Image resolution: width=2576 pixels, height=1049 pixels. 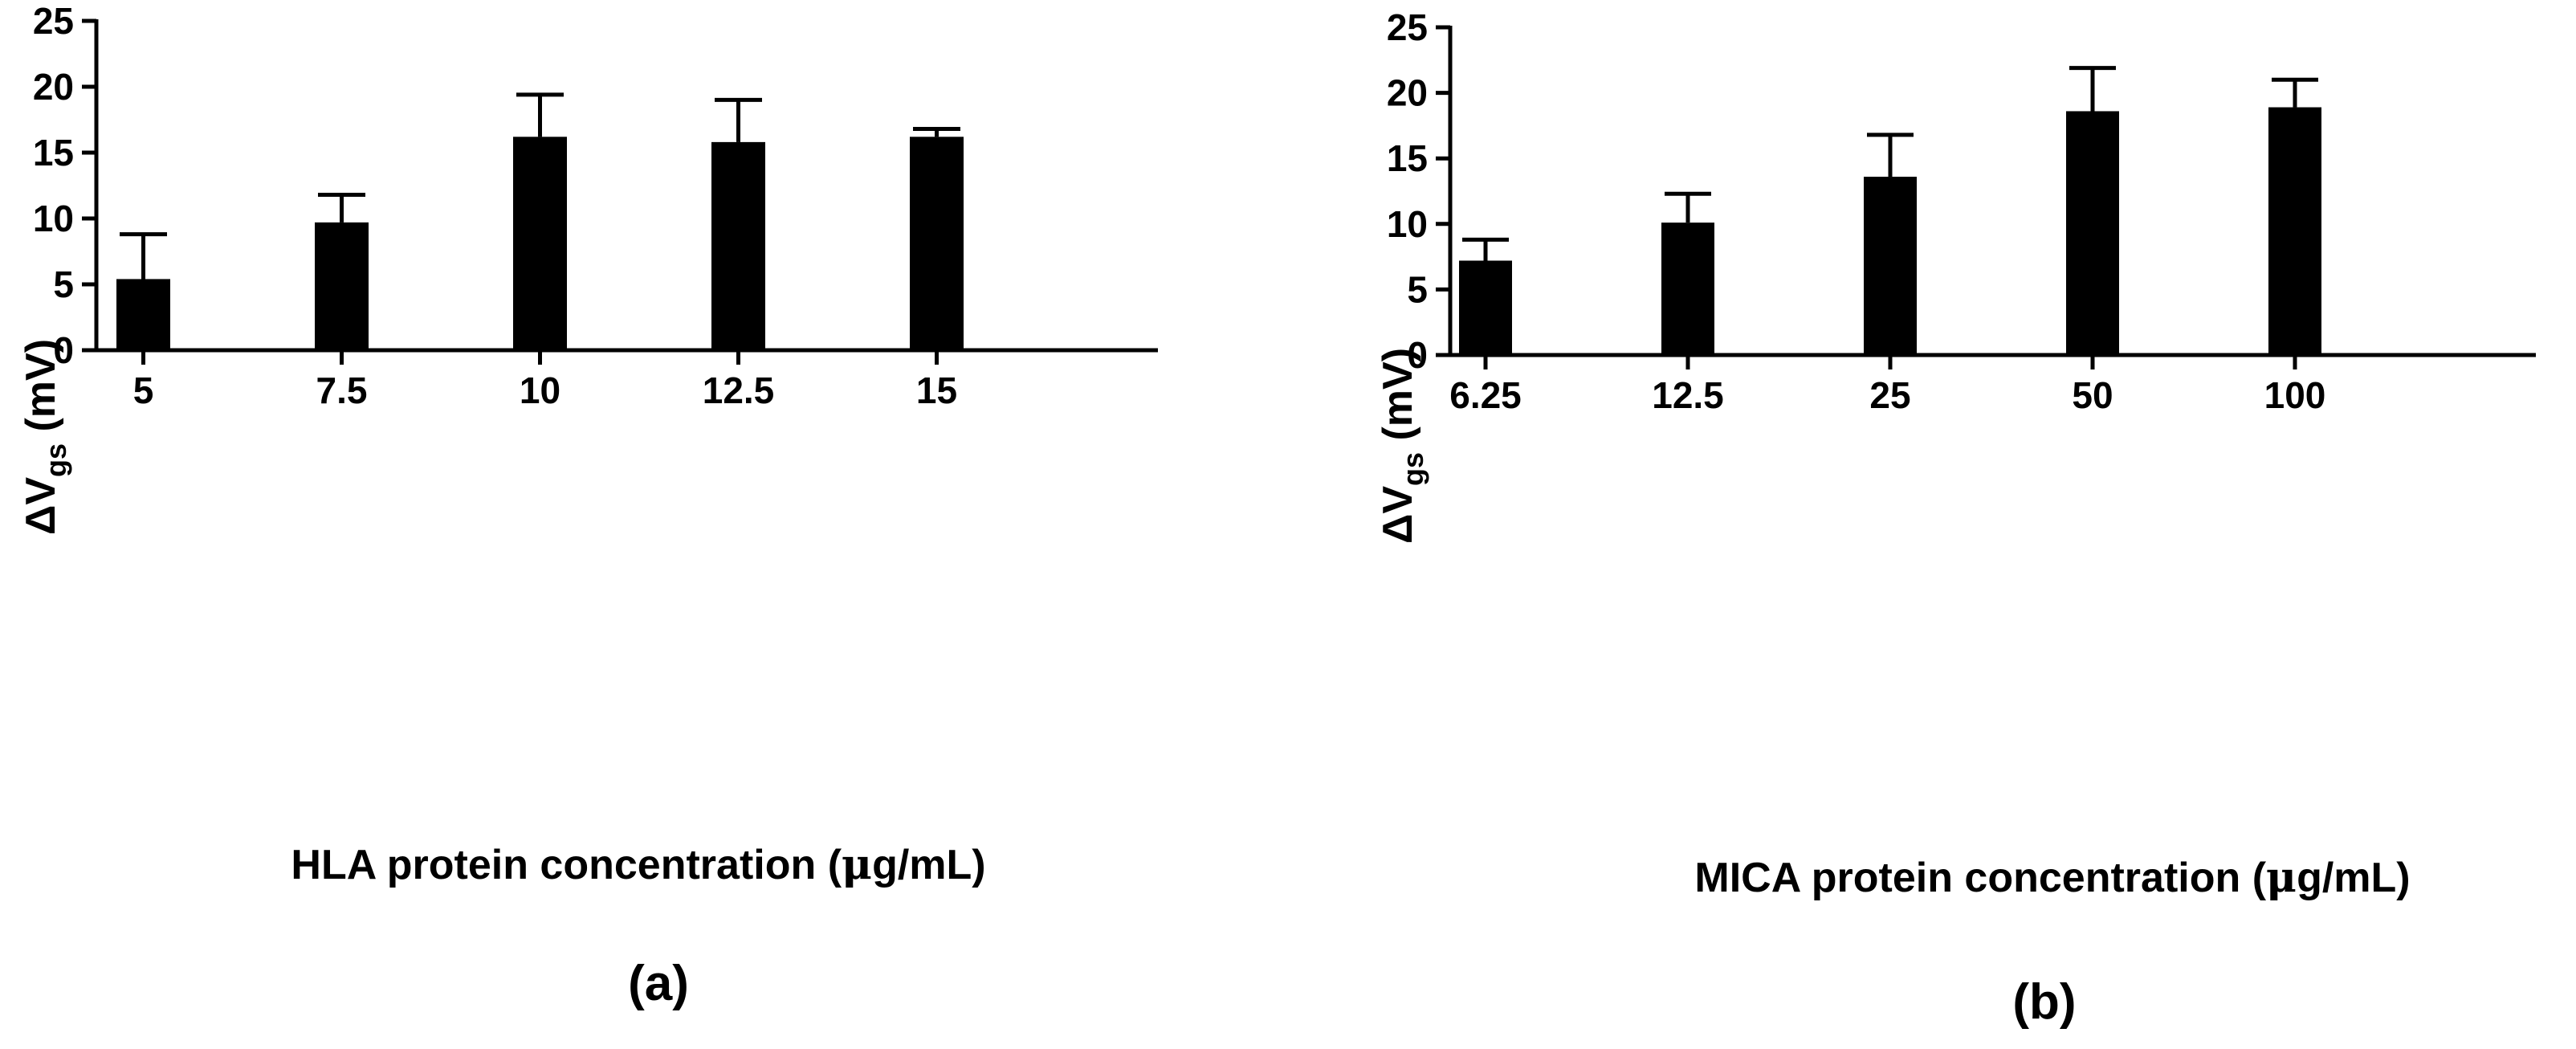 I want to click on panel-label-a: (a), so click(x=658, y=983).